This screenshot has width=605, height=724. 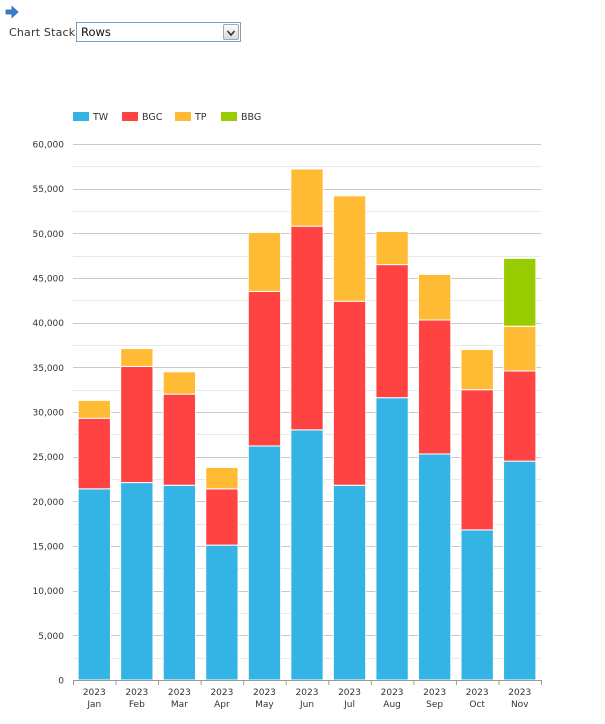 I want to click on y-tick-label: 15,000, so click(x=49, y=548).